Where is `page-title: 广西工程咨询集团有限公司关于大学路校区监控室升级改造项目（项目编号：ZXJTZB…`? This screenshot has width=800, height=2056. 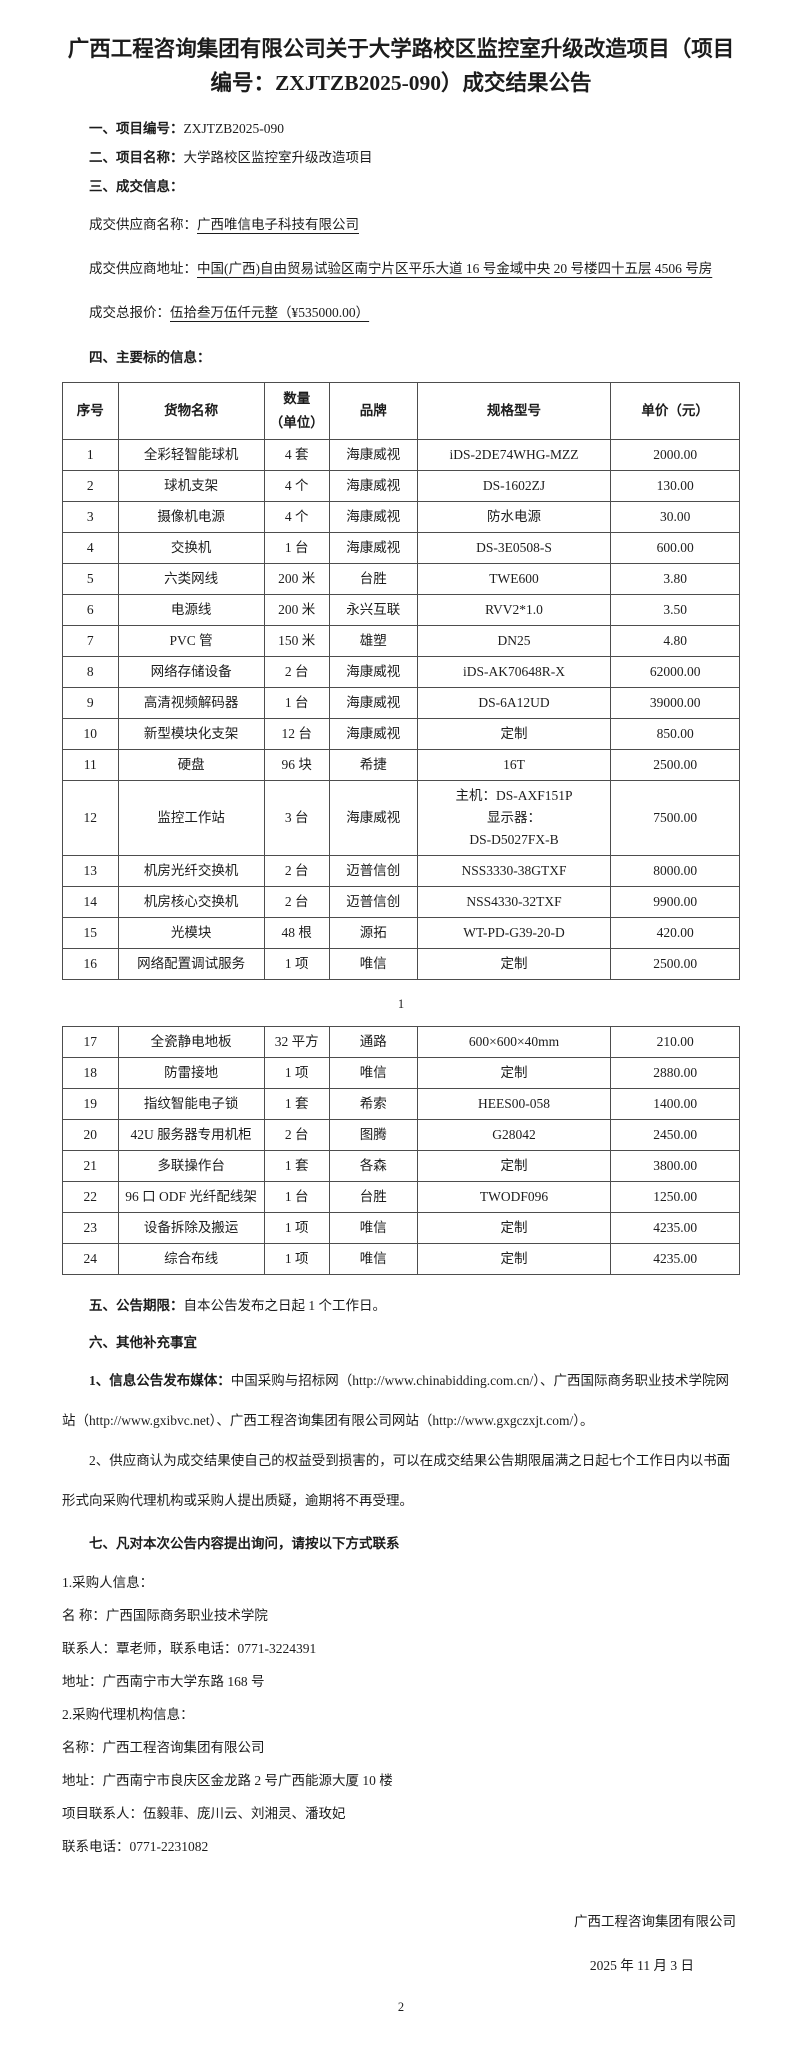
page-title: 广西工程咨询集团有限公司关于大学路校区监控室升级改造项目（项目编号：ZXJTZB… is located at coordinates (401, 66).